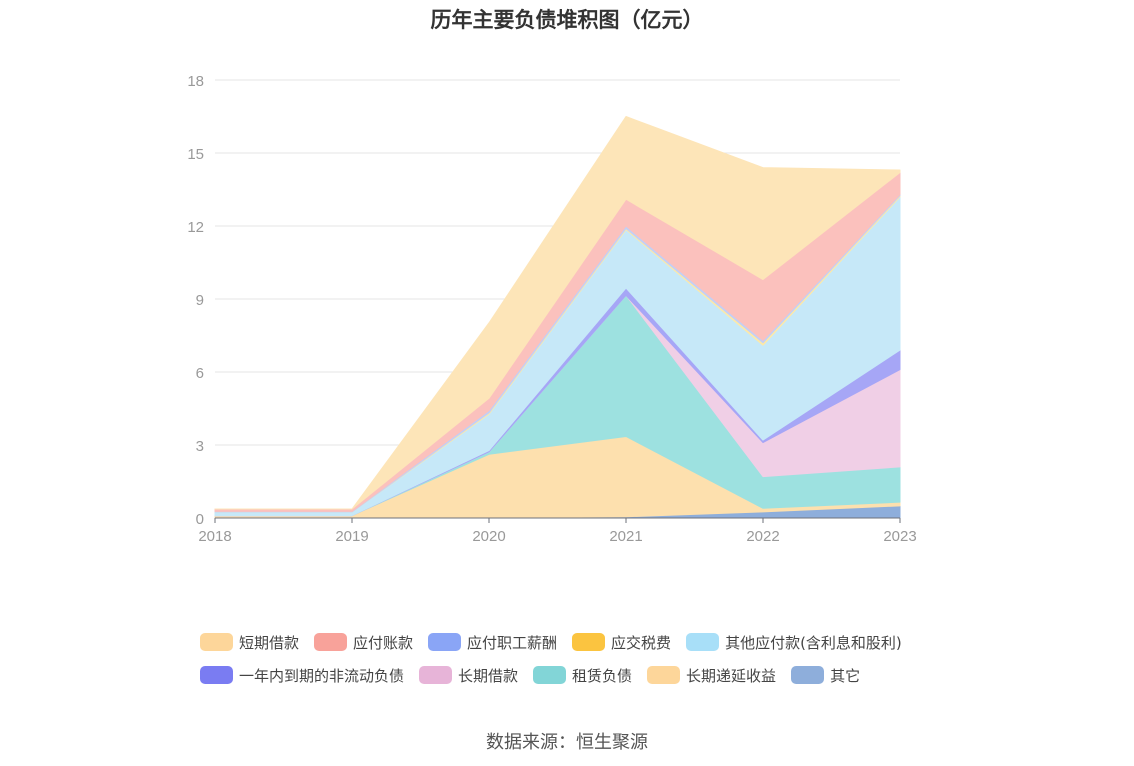 This screenshot has width=1134, height=766. I want to click on x-tick-label: 2021, so click(625, 536).